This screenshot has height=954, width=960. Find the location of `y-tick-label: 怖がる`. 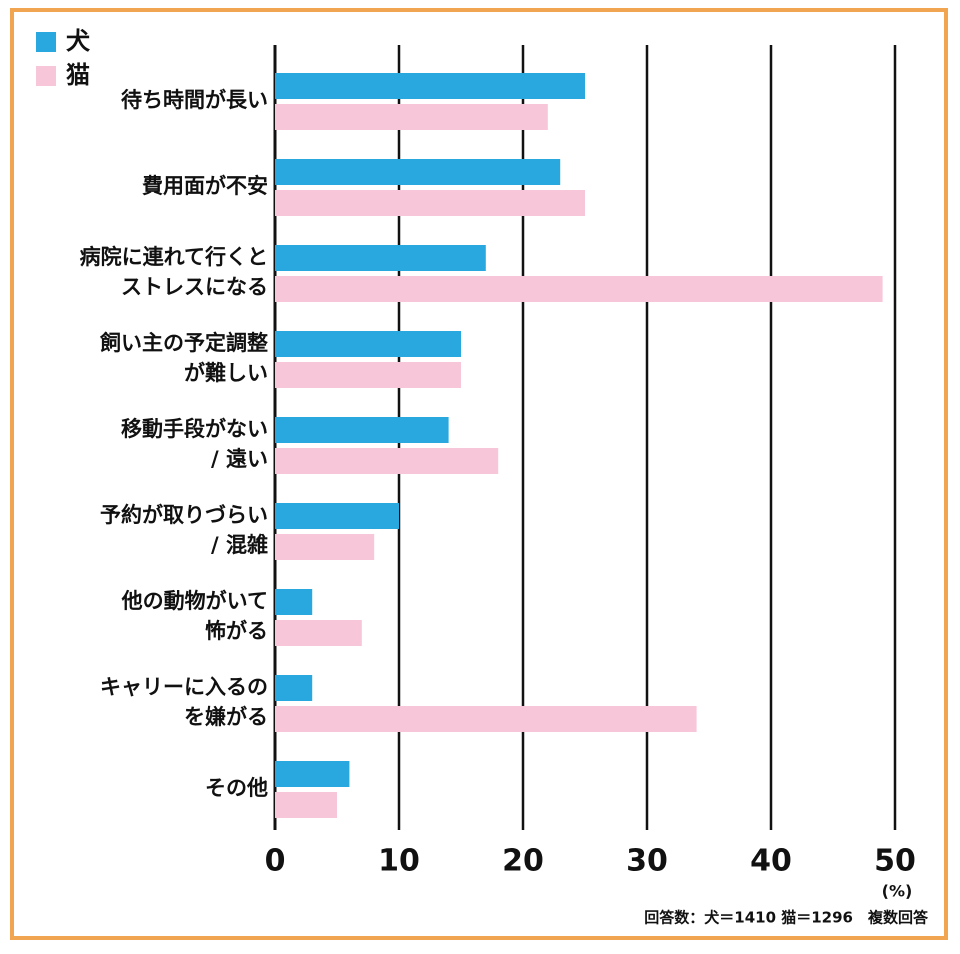

y-tick-label: 怖がる is located at coordinates (236, 631).